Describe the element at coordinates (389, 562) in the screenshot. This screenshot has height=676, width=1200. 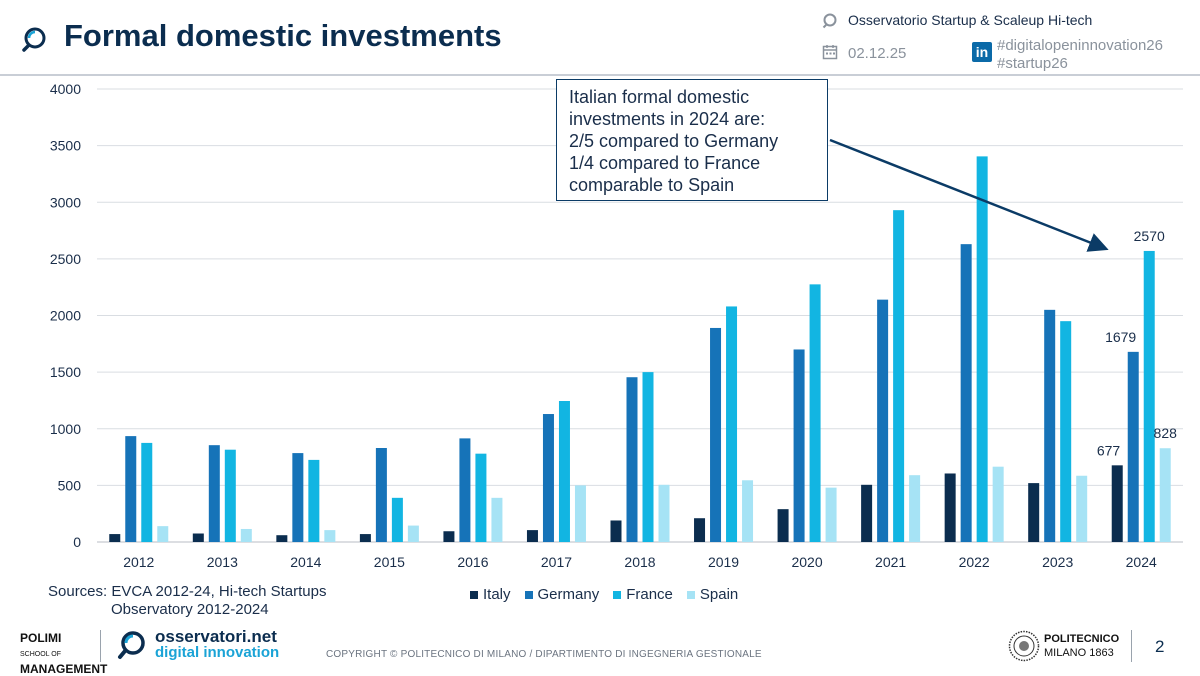
I see `x-tick-label: 2015` at that location.